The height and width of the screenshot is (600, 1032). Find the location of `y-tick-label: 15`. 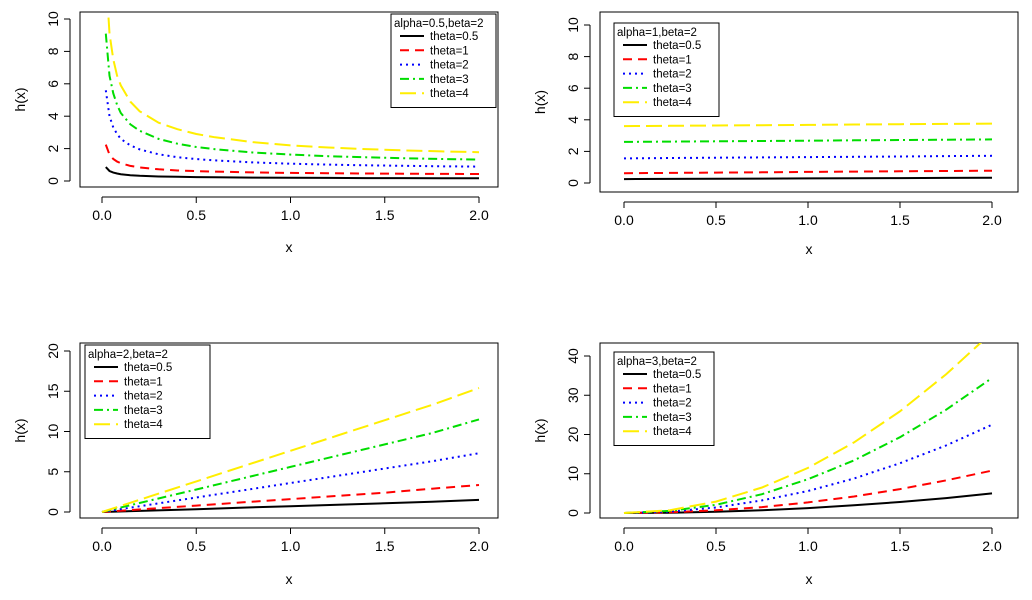

y-tick-label: 15 is located at coordinates (53, 391).